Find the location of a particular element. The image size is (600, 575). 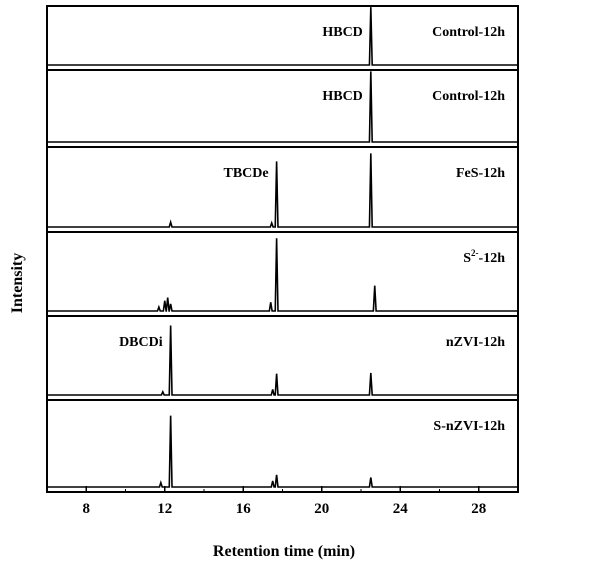

panel-label: FeS-12h is located at coordinates (480, 173).